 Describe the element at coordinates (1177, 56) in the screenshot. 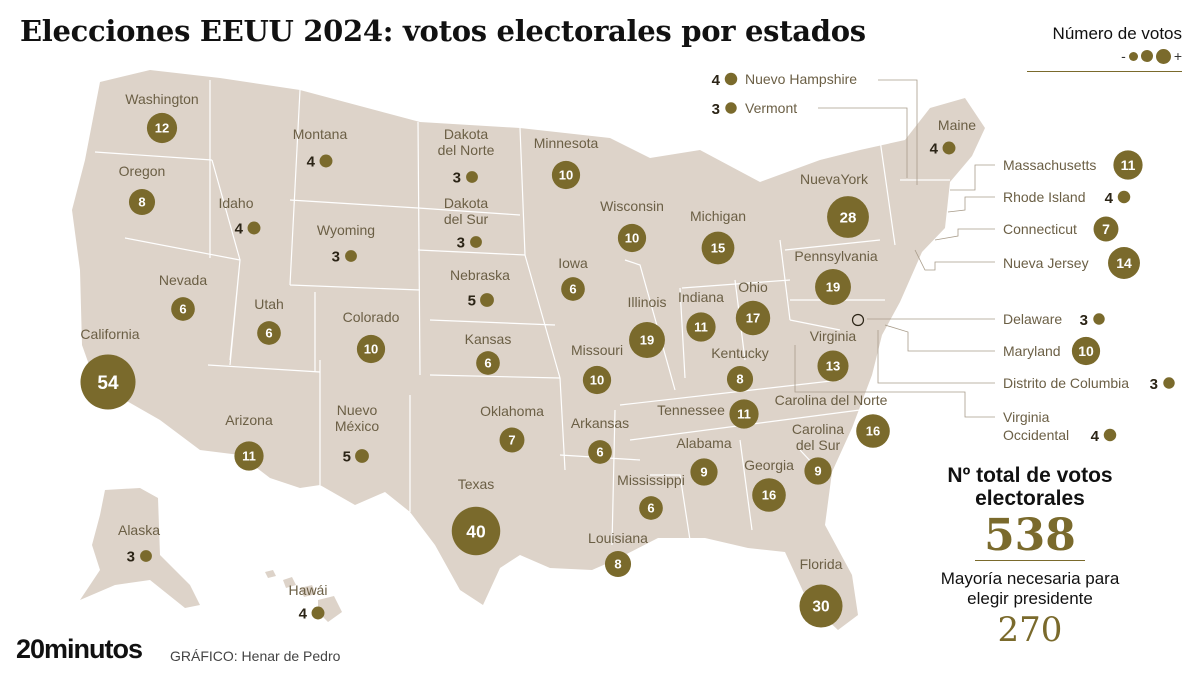

I see `legend-max-label: +` at that location.